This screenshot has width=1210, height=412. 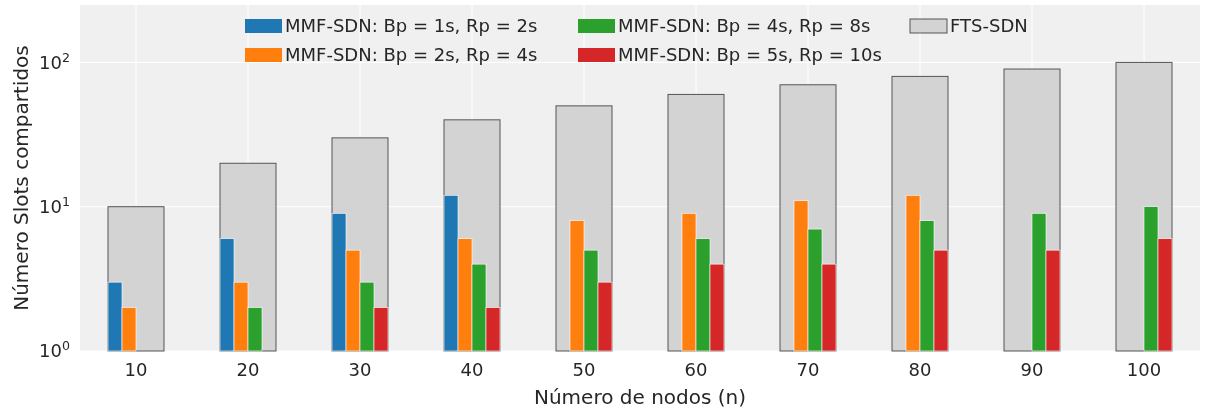 What do you see at coordinates (21, 178) in the screenshot?
I see `y-axis-title: Número Slots compartidos` at bounding box center [21, 178].